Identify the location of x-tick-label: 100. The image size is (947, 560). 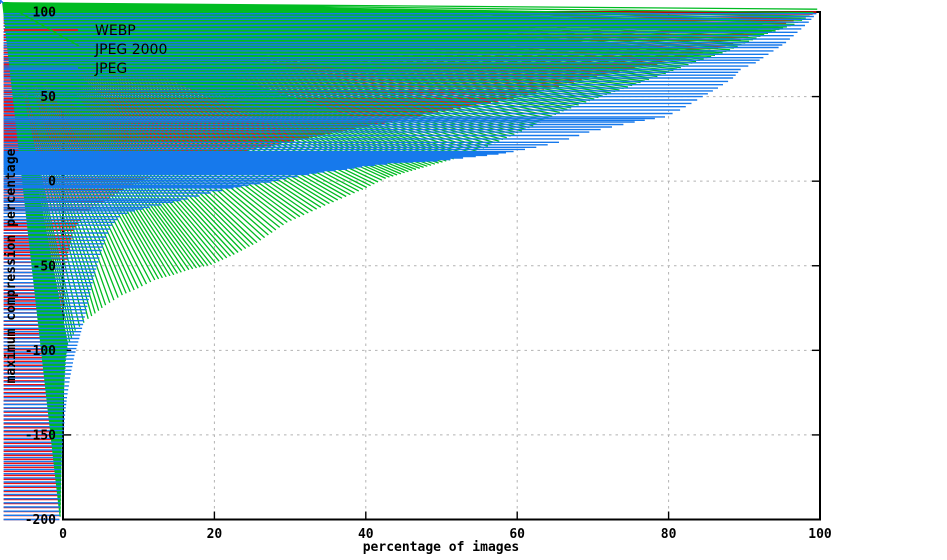
(820, 534).